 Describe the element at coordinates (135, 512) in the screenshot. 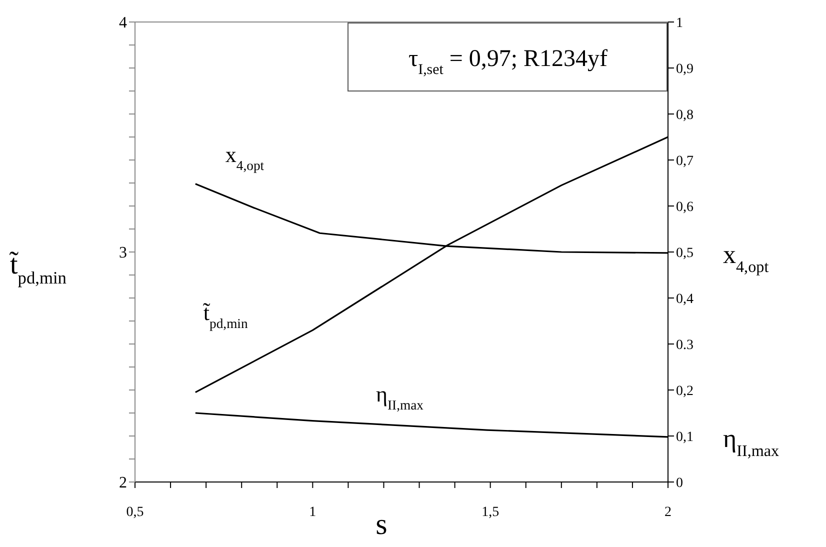

I see `x-tick-label: 0,5` at that location.